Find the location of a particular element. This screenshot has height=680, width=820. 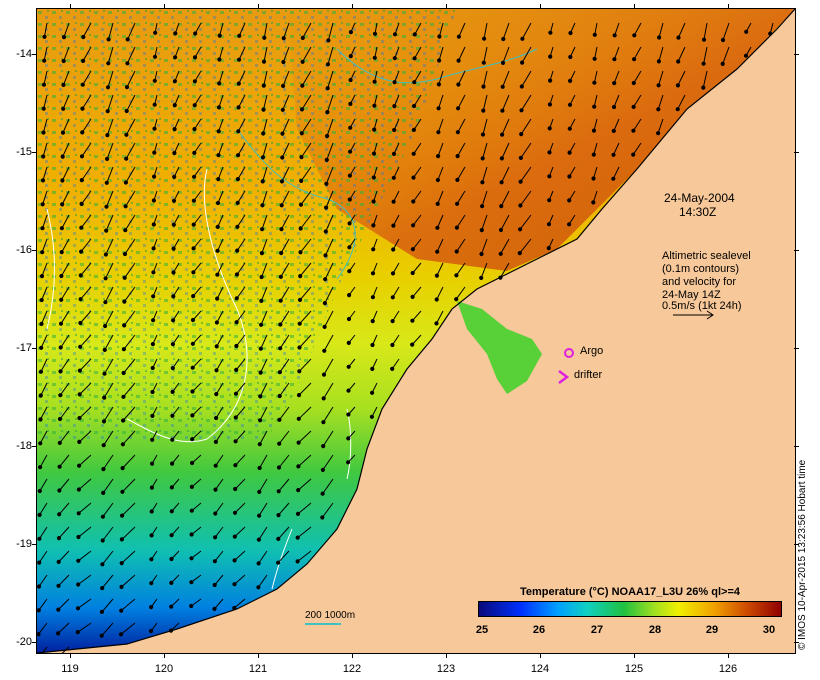

depth-scale-label: 200 1000m is located at coordinates (330, 615).